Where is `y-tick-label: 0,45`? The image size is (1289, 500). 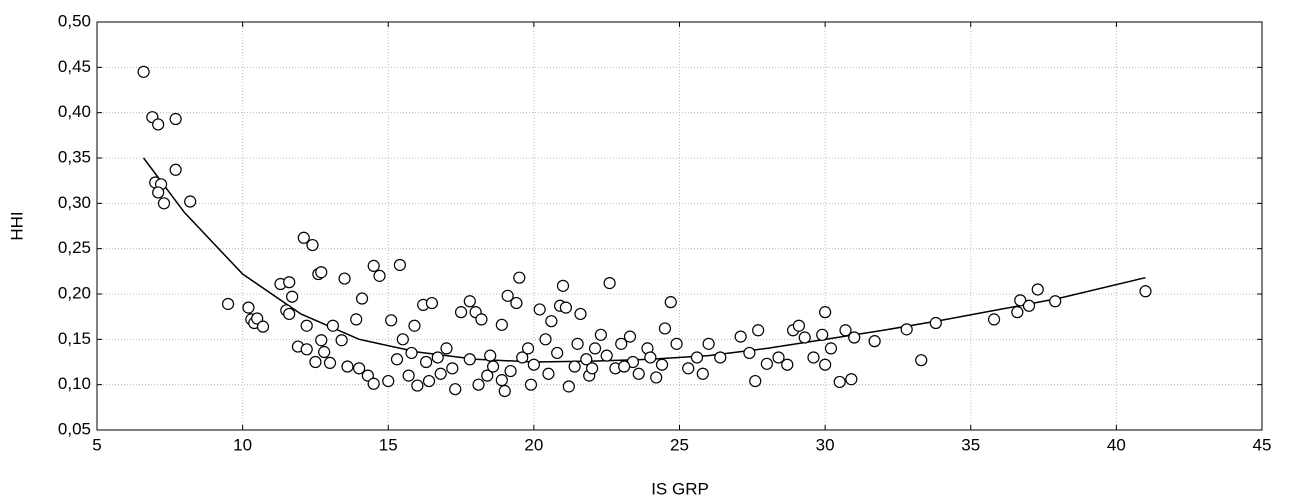
y-tick-label: 0,45 is located at coordinates (74, 66).